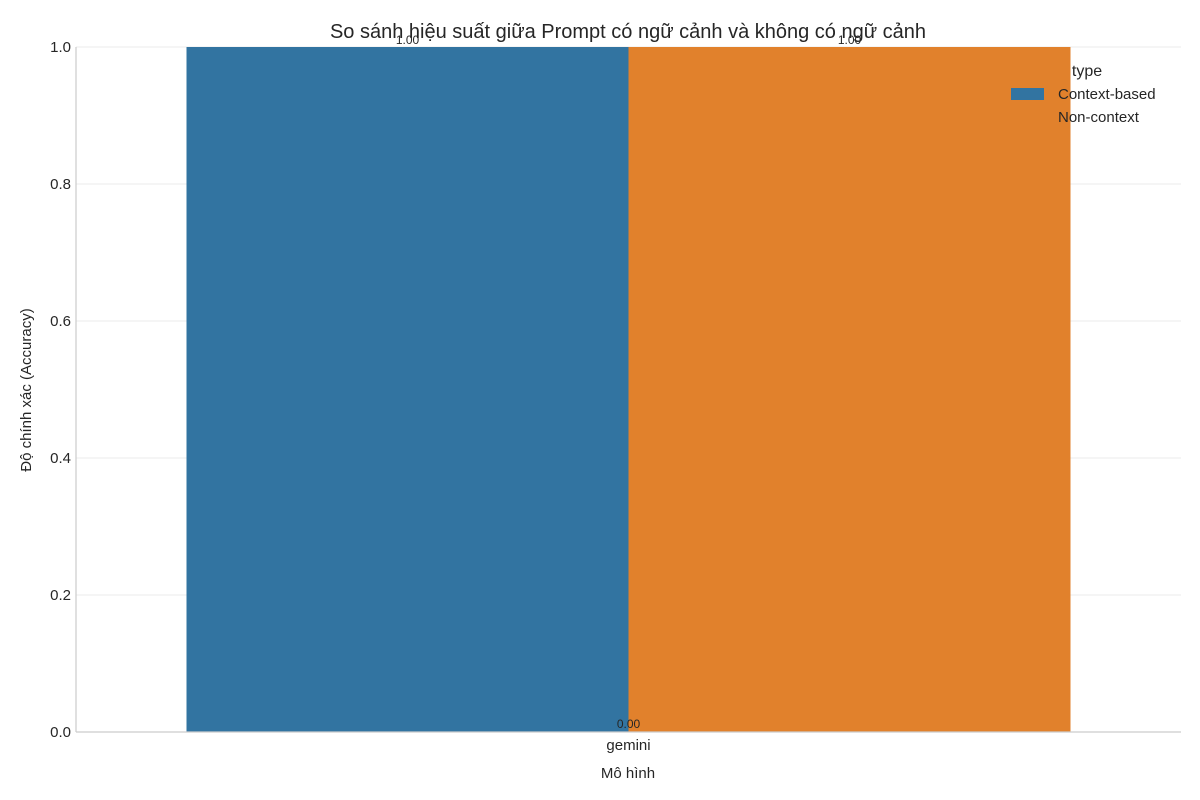 The image size is (1200, 800). Describe the element at coordinates (628, 773) in the screenshot. I see `x-axis-label: Mô hình` at that location.